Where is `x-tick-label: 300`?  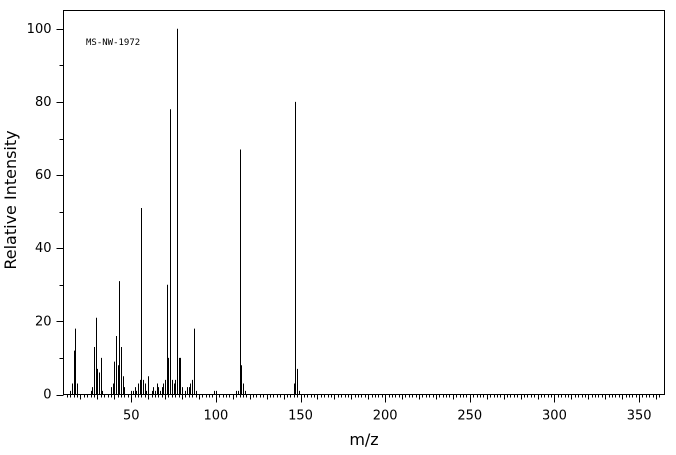
x-tick-label: 300 is located at coordinates (554, 416).